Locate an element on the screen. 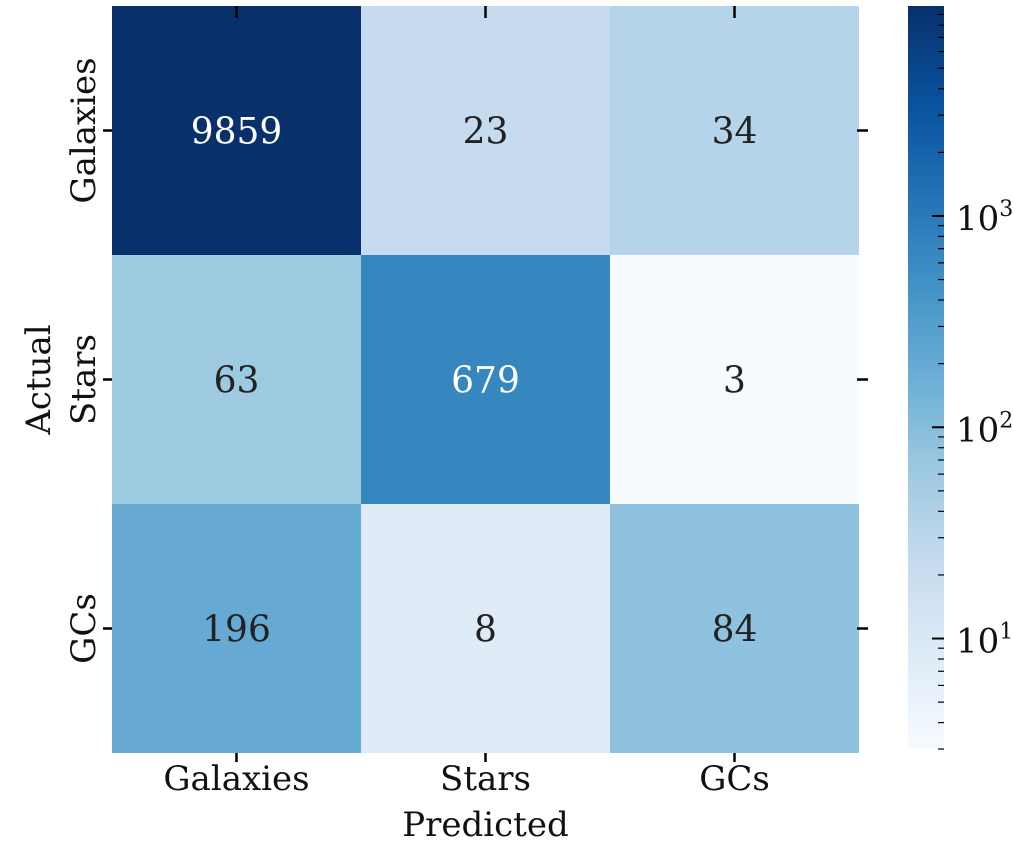 The height and width of the screenshot is (847, 1013). cell-value-label: 8 is located at coordinates (485, 630).